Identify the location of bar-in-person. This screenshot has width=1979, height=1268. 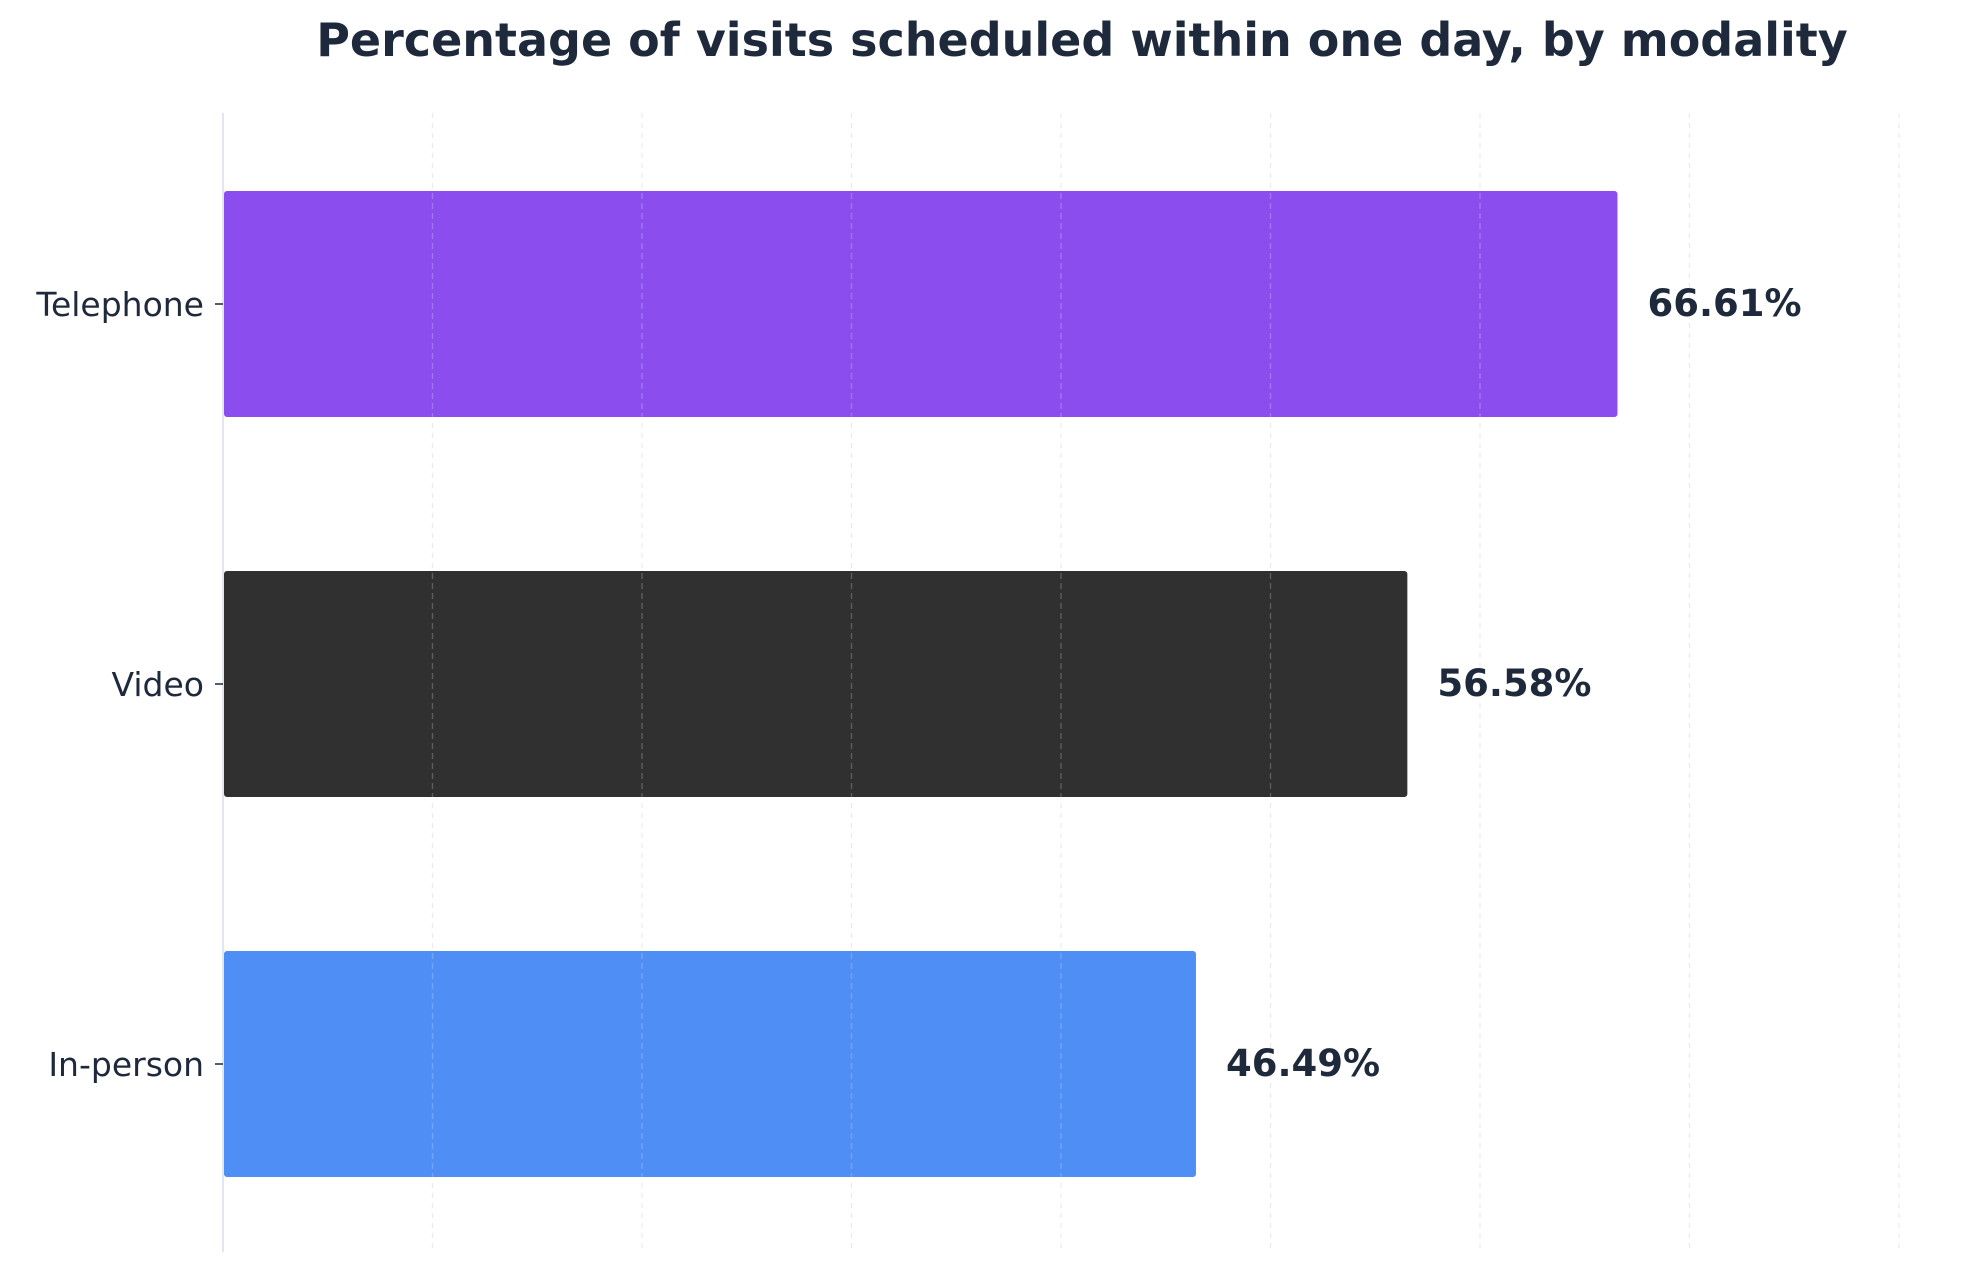
(710, 1064).